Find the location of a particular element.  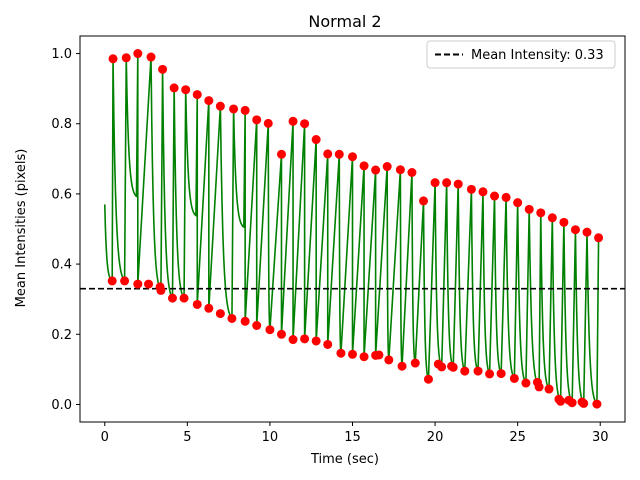

legend: Mean Intensity: 0.33 is located at coordinates (521, 54).